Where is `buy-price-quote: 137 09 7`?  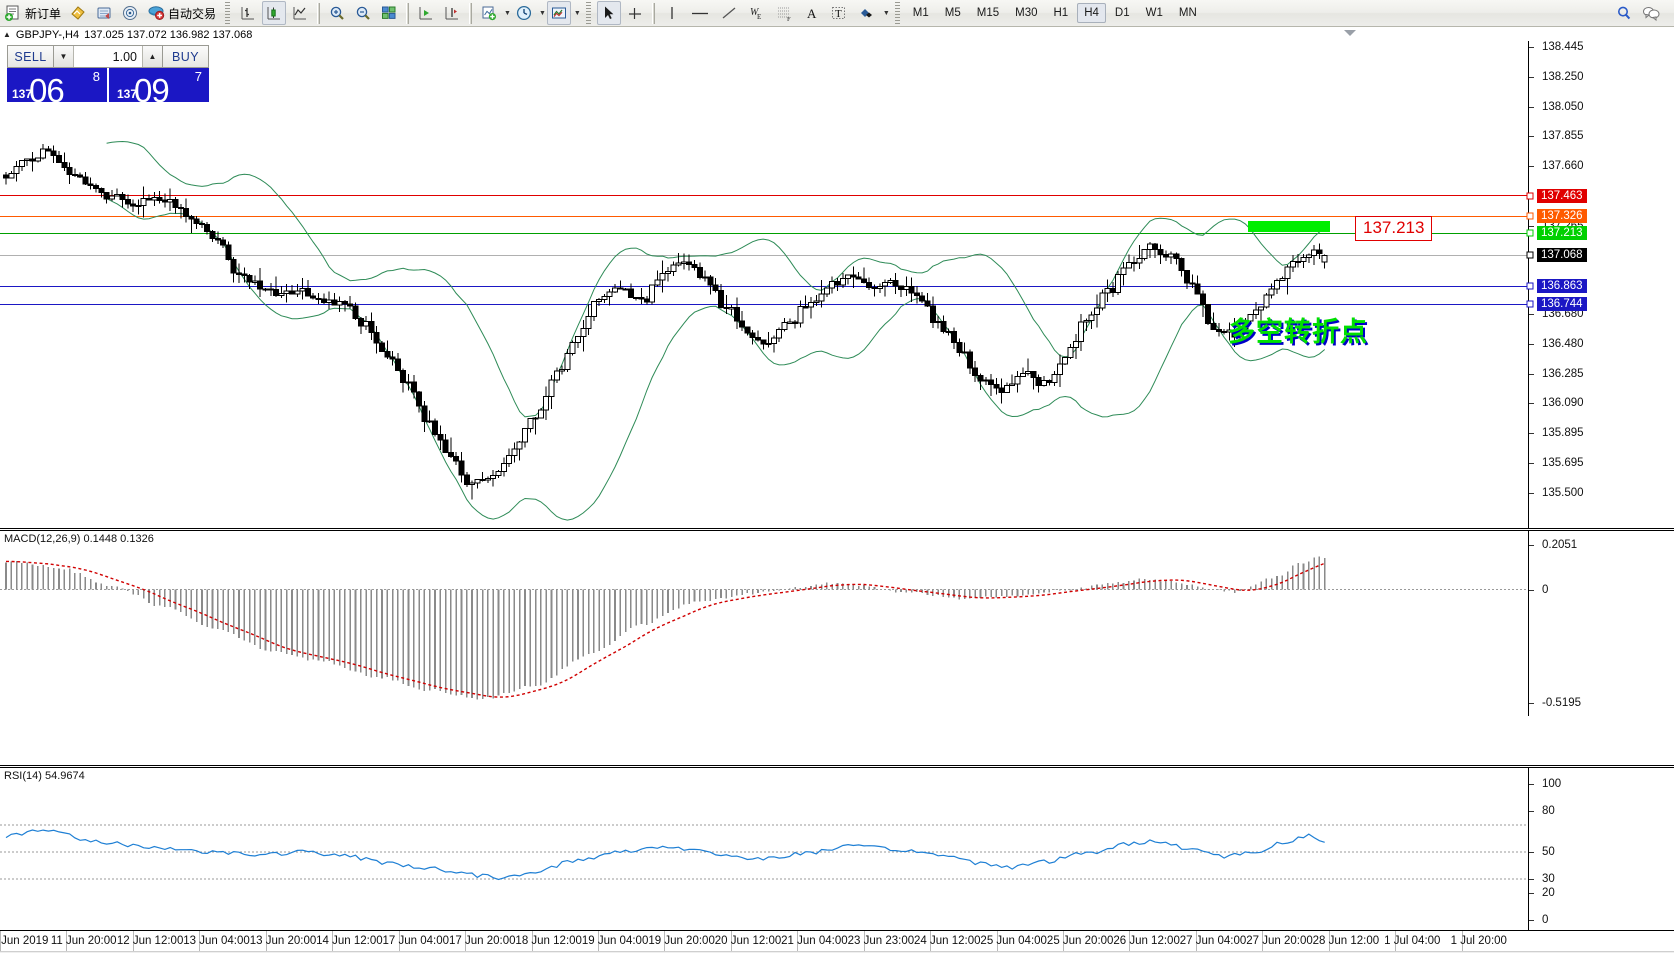
buy-price-quote: 137 09 7 is located at coordinates (159, 85).